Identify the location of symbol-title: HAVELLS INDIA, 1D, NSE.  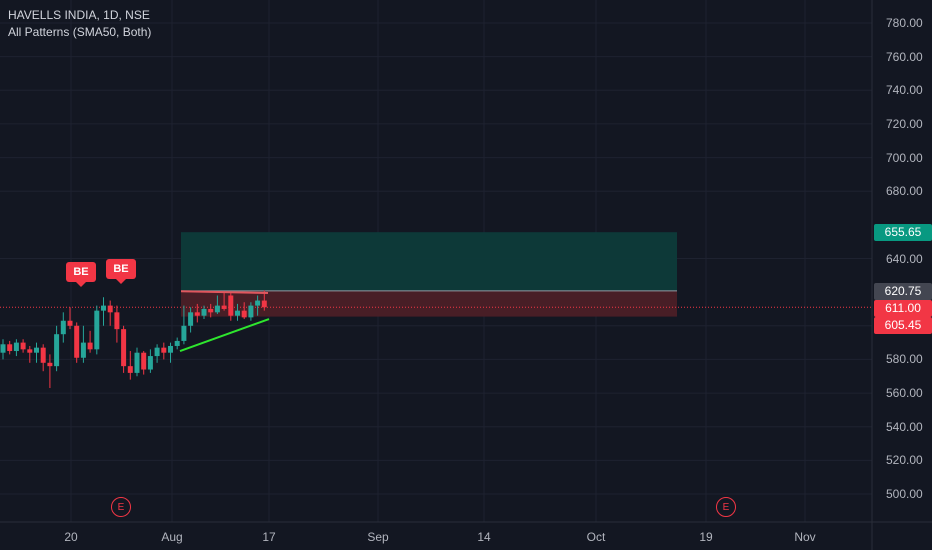
(79, 15).